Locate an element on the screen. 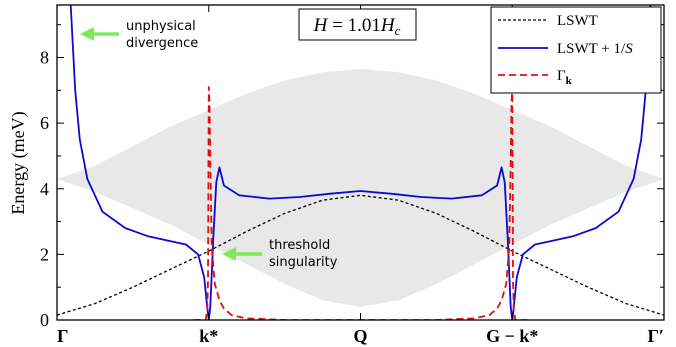 The width and height of the screenshot is (676, 347). annotation-threshold-singularity: threshold singularity is located at coordinates (280, 254).